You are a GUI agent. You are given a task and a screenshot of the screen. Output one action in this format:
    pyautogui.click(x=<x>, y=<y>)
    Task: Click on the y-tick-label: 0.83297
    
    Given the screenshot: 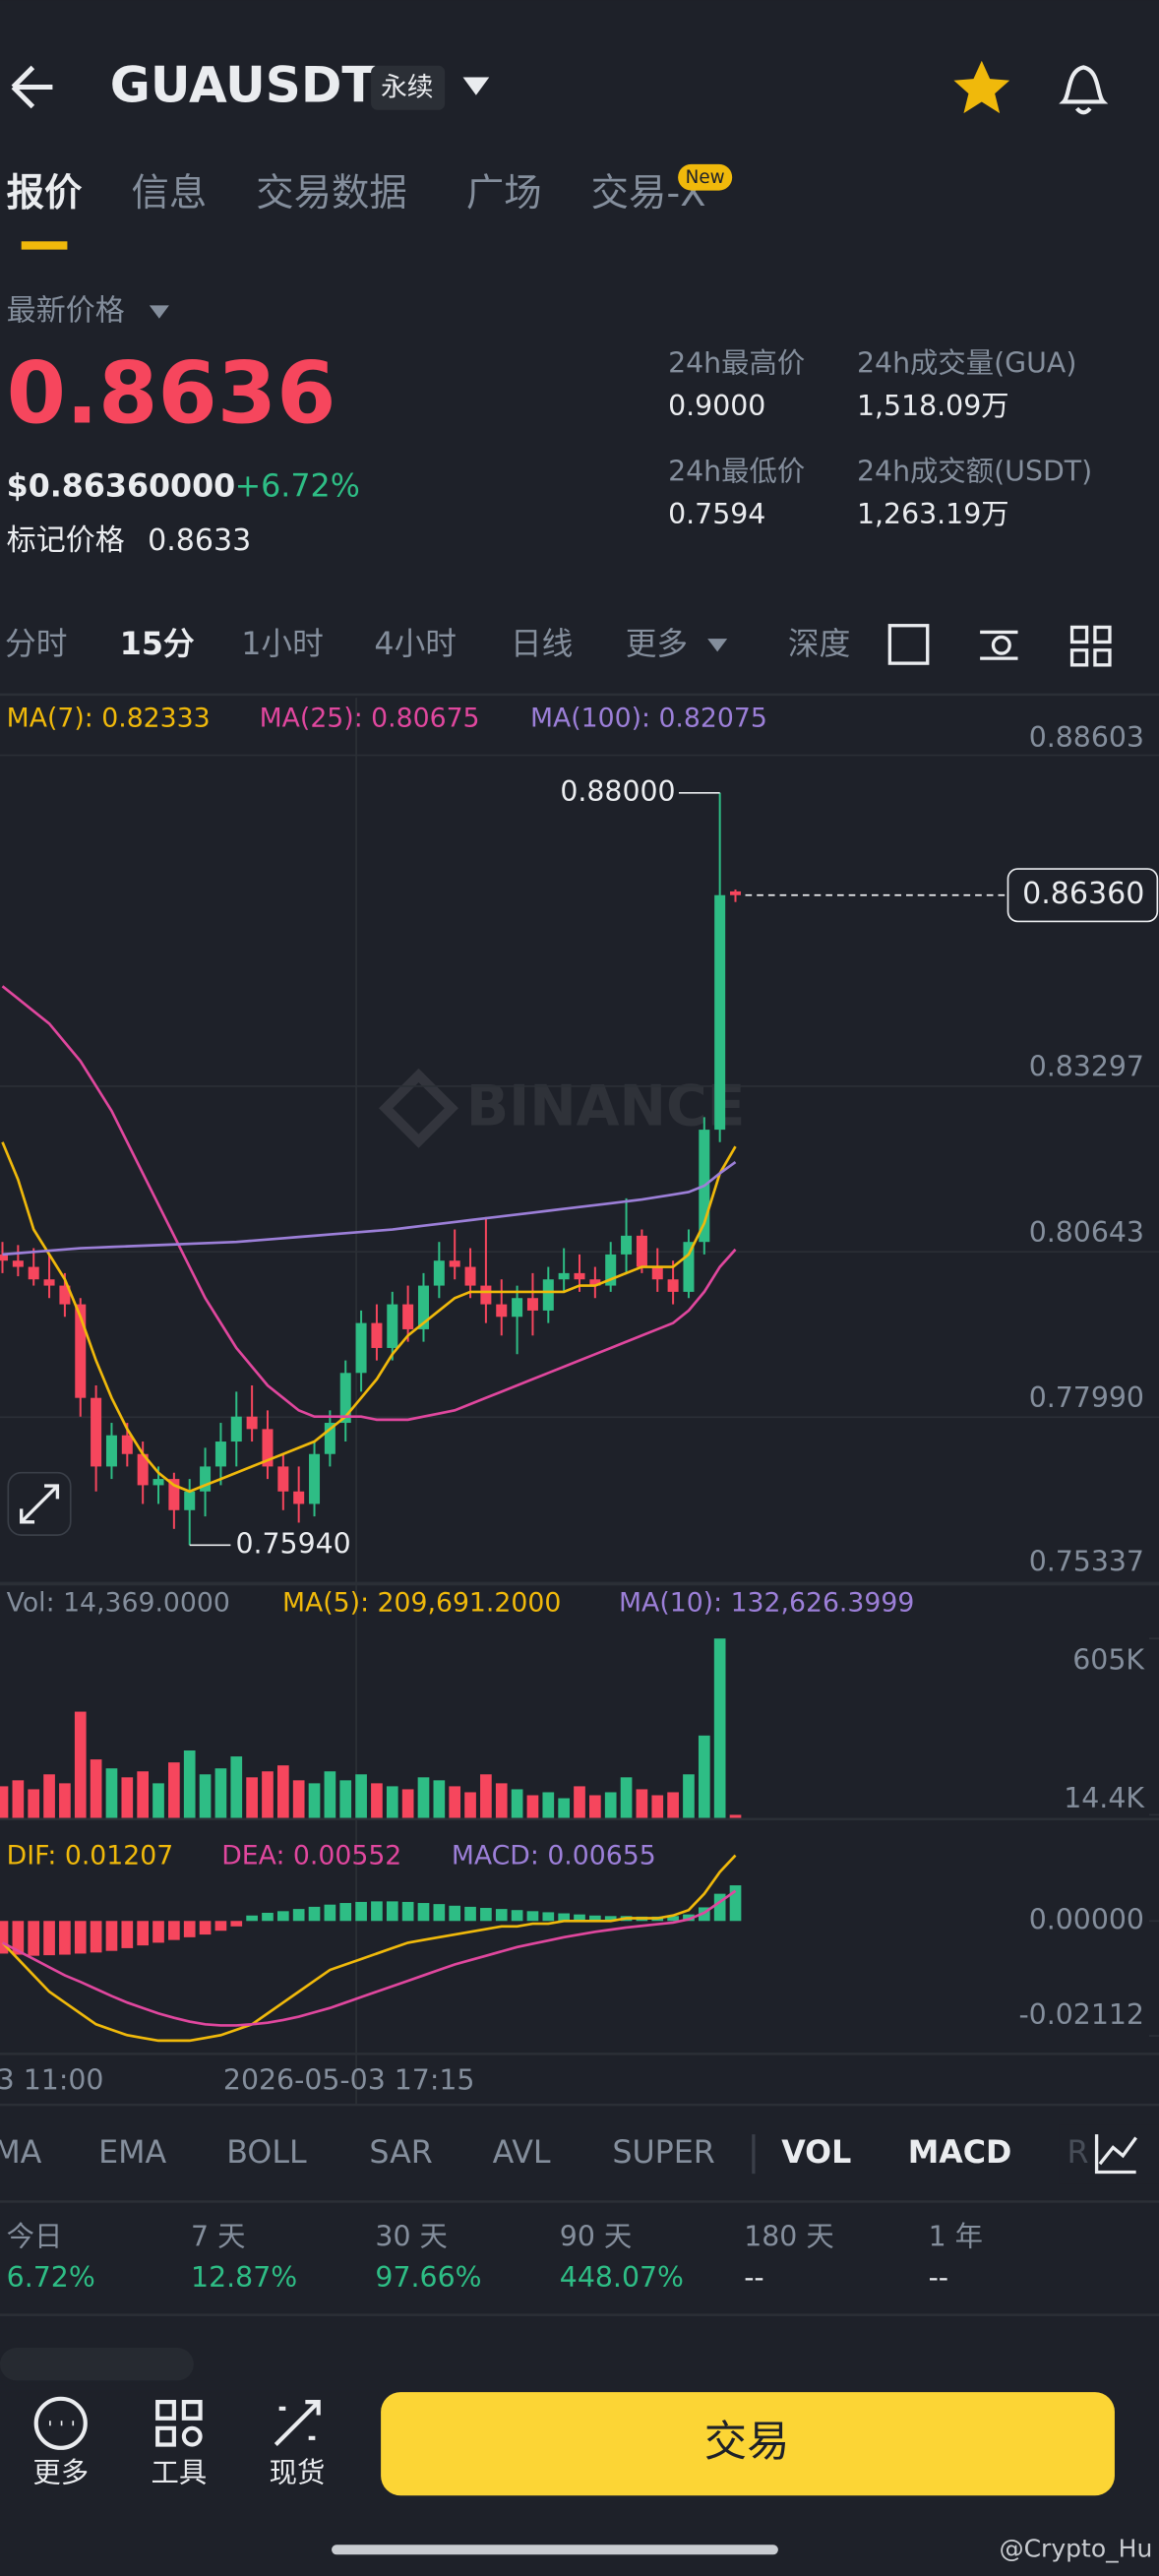 What is the action you would take?
    pyautogui.click(x=1086, y=1067)
    